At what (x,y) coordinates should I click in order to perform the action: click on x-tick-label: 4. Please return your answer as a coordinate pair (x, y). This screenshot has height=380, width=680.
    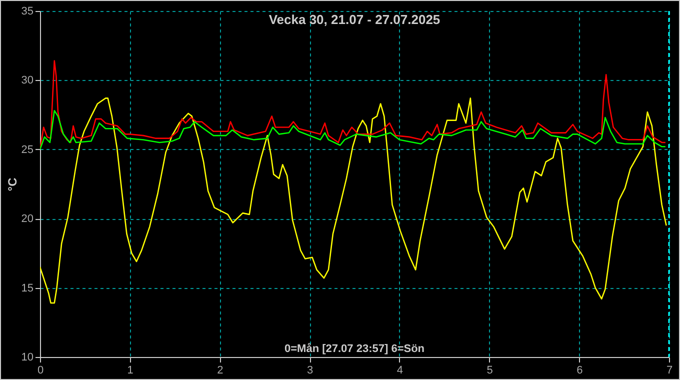
    Looking at the image, I should click on (399, 370).